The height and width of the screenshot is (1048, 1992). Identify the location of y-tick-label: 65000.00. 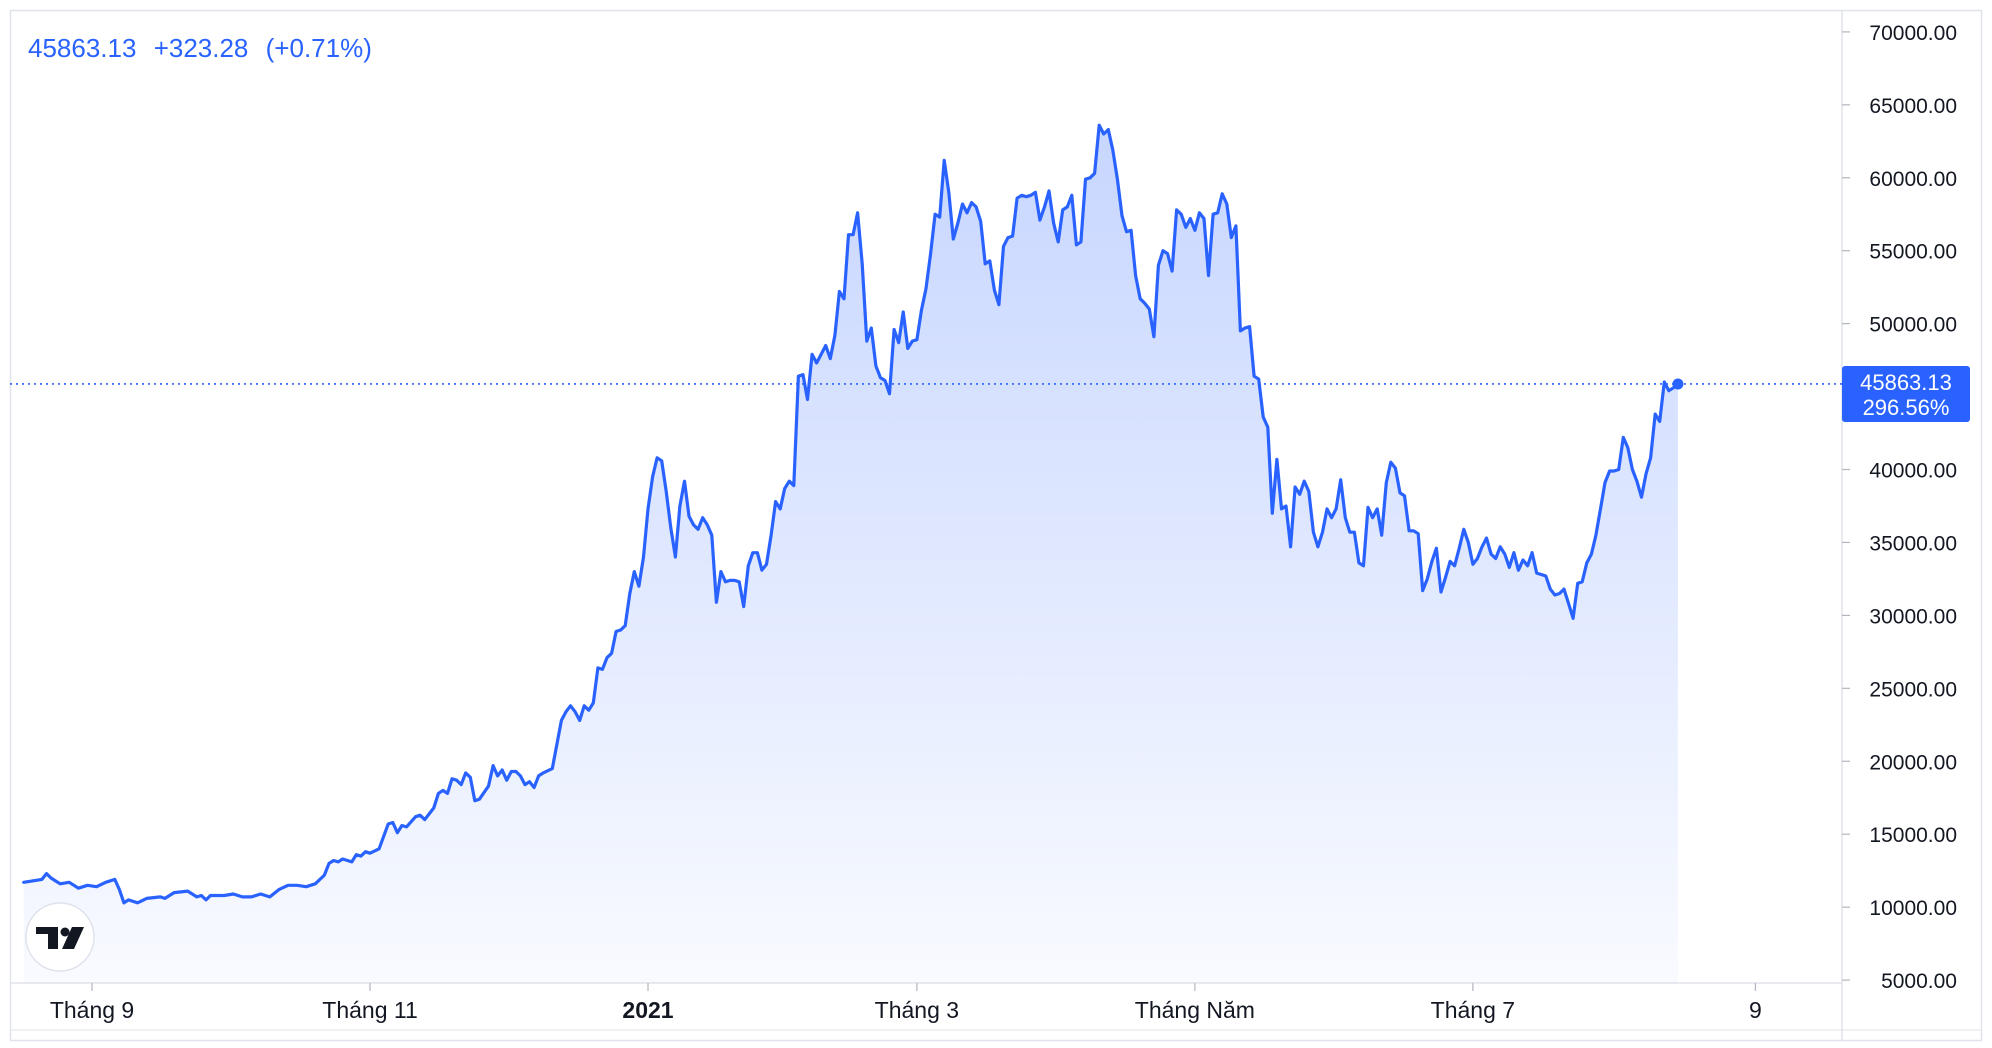
(1913, 106).